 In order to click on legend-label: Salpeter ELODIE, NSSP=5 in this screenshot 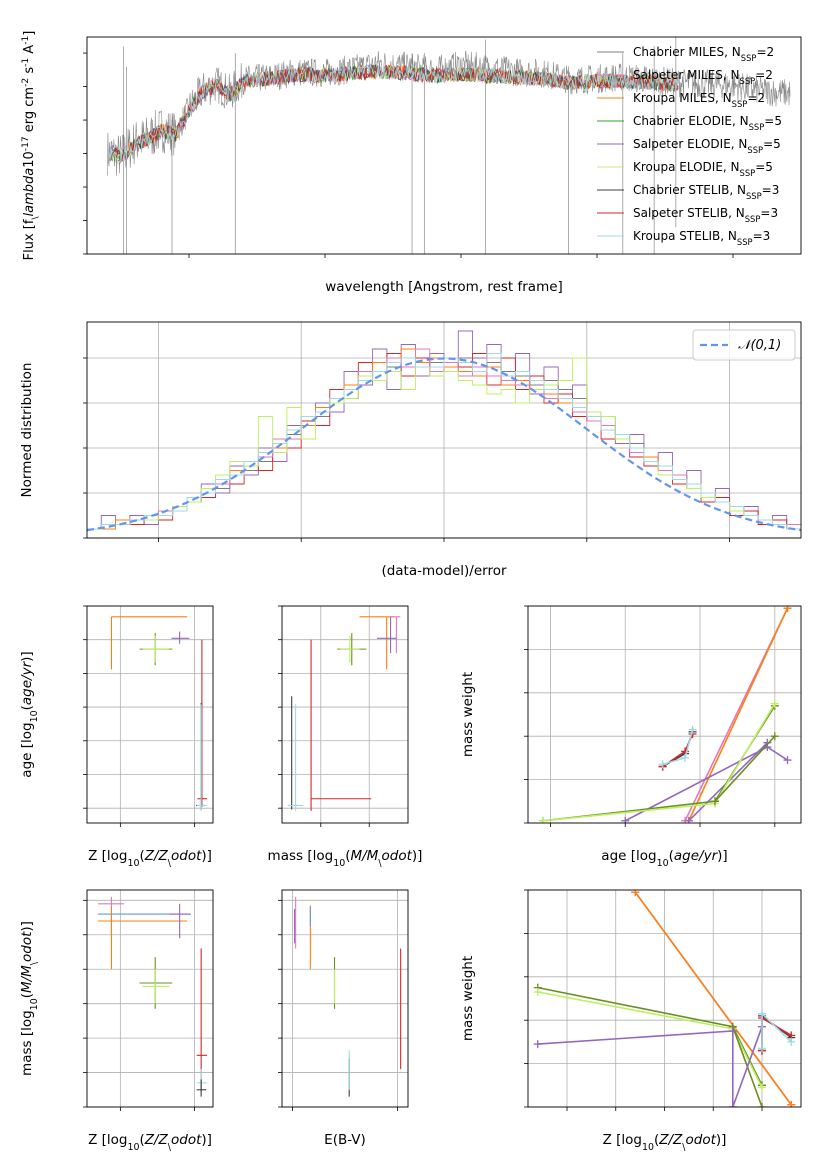, I will do `click(707, 146)`.